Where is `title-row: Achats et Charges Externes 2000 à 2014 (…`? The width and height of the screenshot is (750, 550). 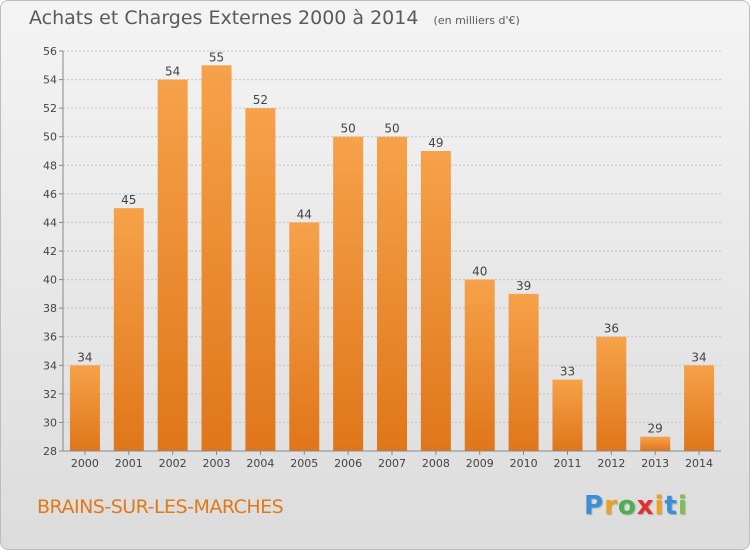
title-row: Achats et Charges Externes 2000 à 2014 (… is located at coordinates (274, 18).